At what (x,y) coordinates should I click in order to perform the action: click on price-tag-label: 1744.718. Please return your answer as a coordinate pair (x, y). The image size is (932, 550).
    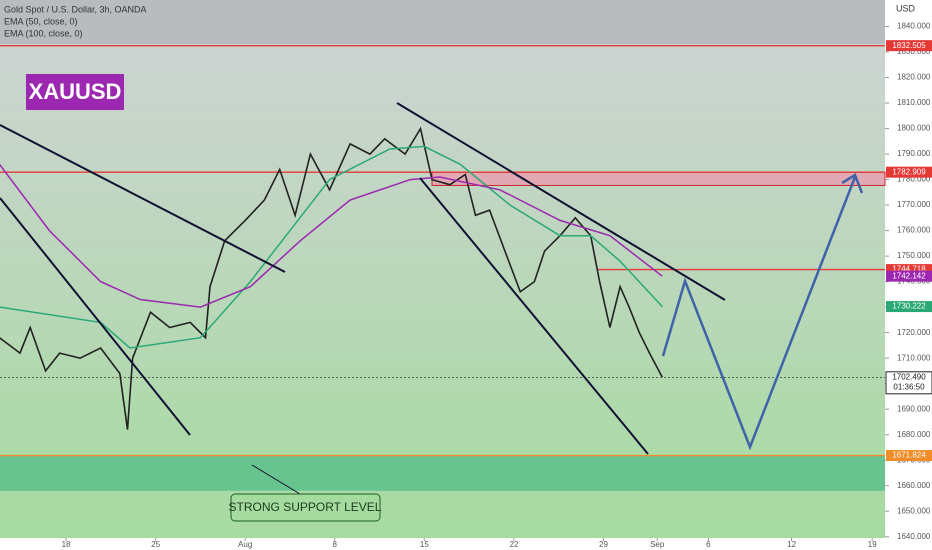
    Looking at the image, I should click on (909, 269).